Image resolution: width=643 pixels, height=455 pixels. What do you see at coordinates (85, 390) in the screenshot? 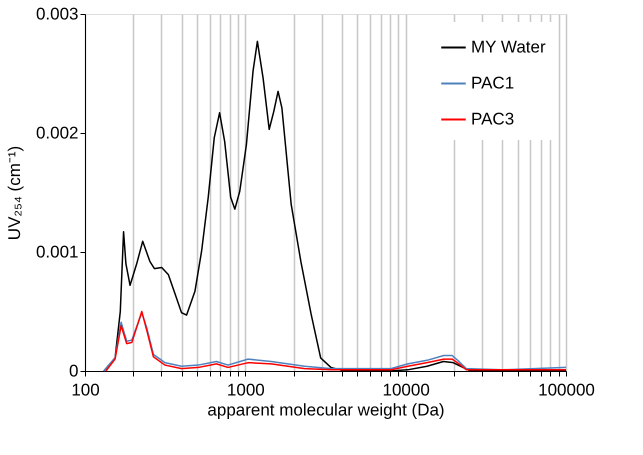
I see `x-tick-label: 100` at bounding box center [85, 390].